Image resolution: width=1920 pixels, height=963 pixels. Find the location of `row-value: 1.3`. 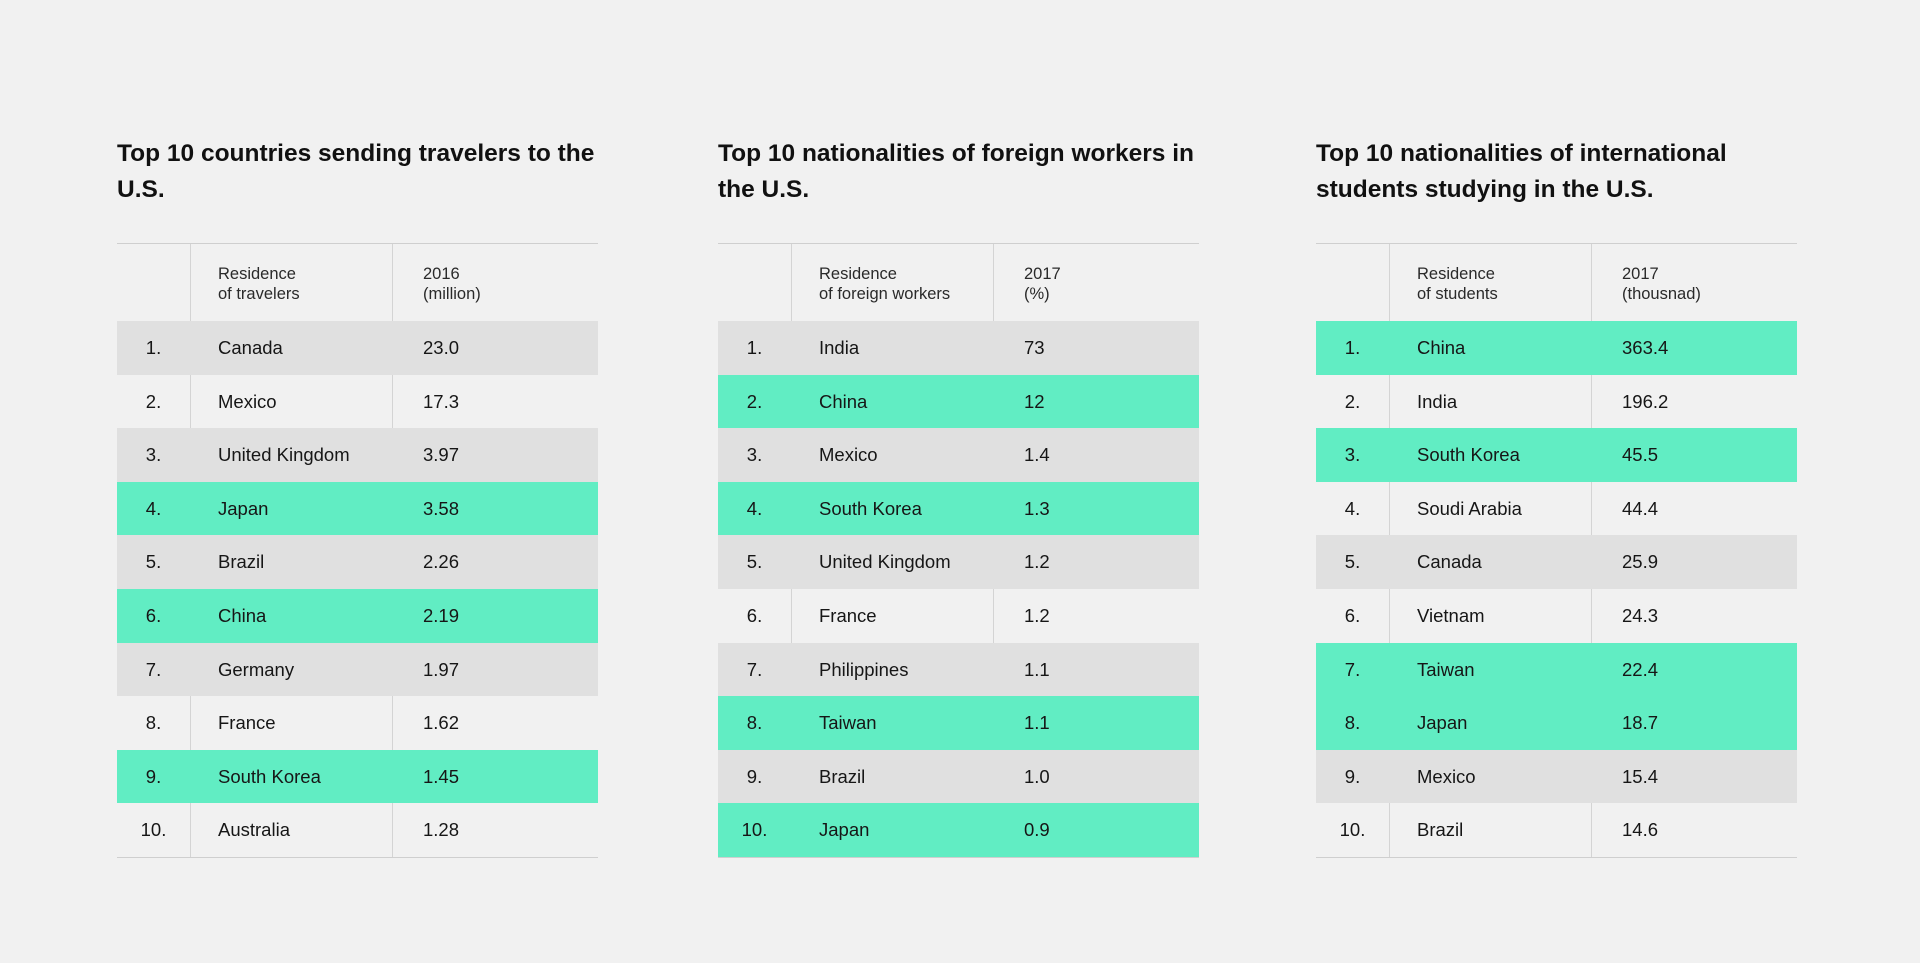

row-value: 1.3 is located at coordinates (1037, 508).